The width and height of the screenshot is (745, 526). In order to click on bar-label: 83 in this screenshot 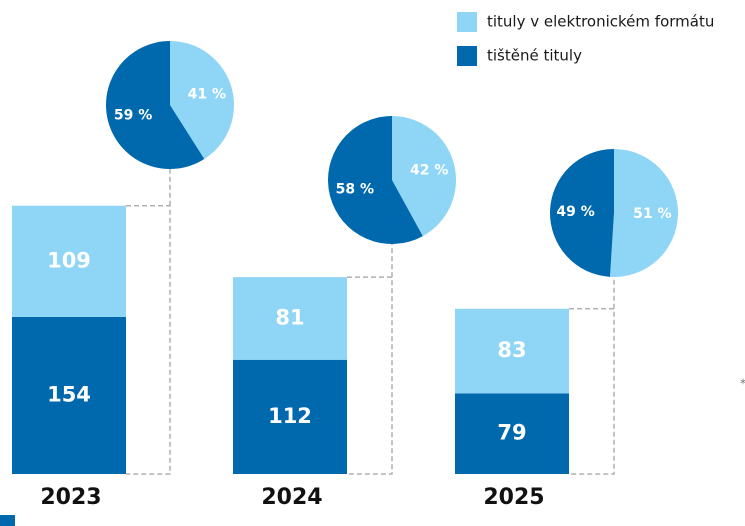, I will do `click(511, 350)`.